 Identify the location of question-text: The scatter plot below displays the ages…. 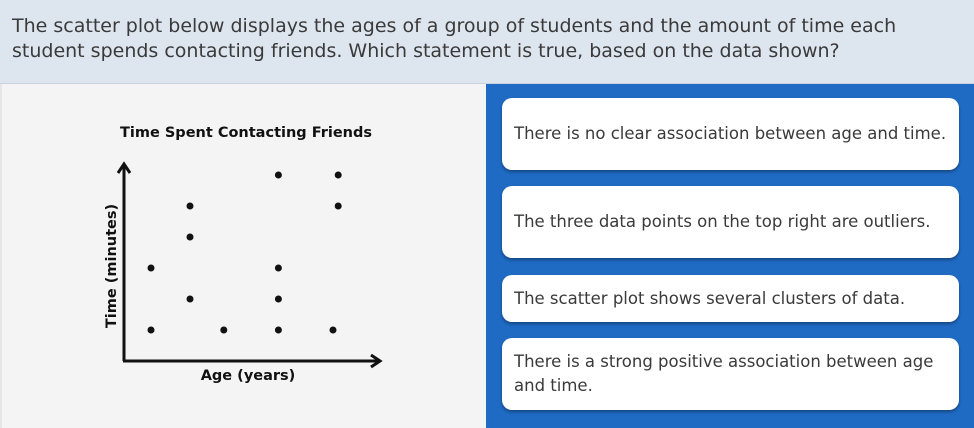
(454, 38).